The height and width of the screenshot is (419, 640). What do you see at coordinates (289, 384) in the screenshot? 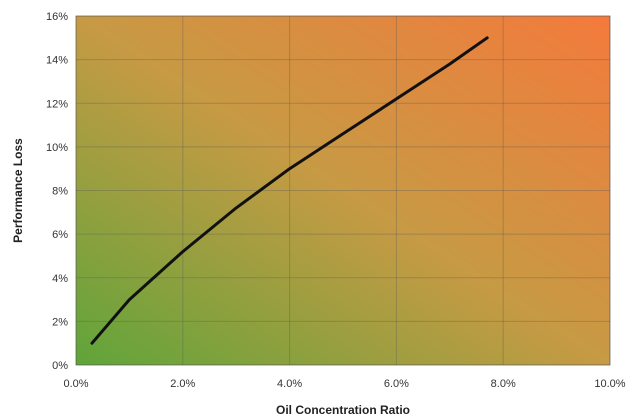
I see `x-tick-label: 4.0%` at bounding box center [289, 384].